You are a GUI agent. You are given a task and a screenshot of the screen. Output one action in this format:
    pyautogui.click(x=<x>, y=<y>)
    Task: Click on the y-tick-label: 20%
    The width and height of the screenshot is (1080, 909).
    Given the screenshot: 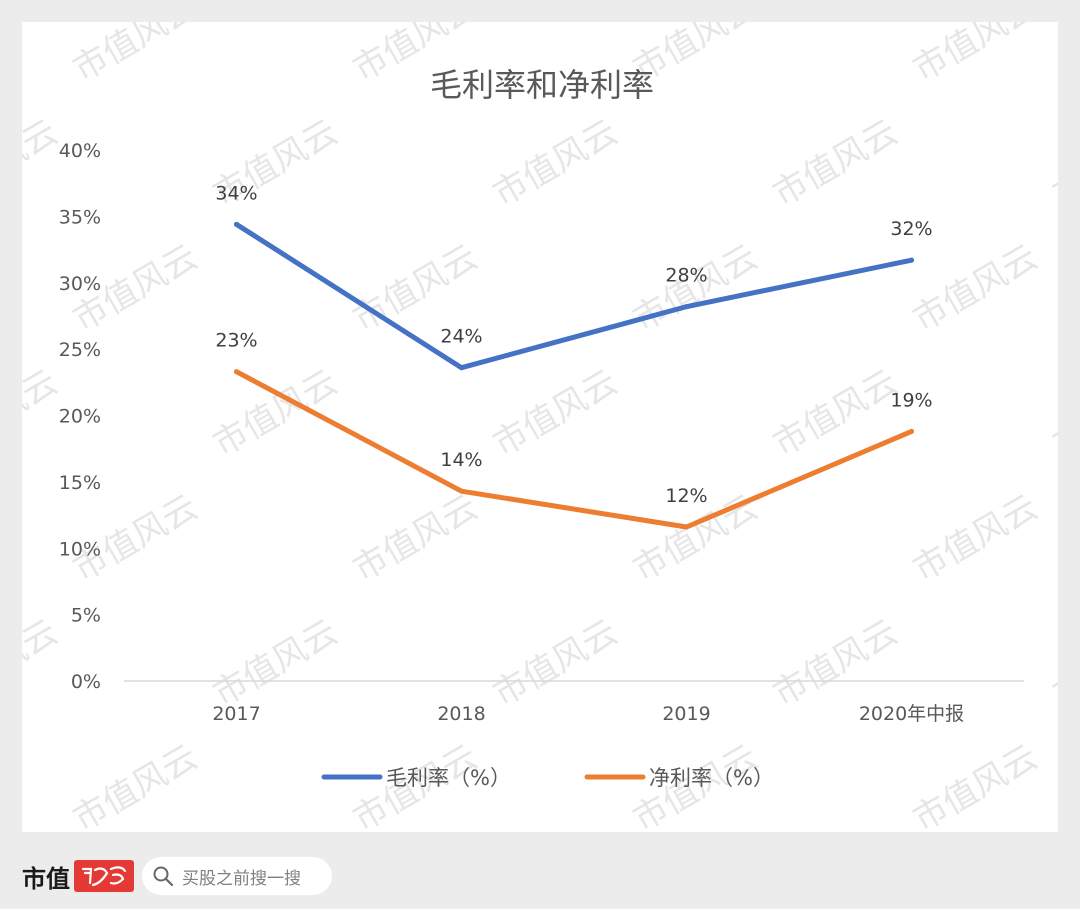 What is the action you would take?
    pyautogui.click(x=80, y=417)
    